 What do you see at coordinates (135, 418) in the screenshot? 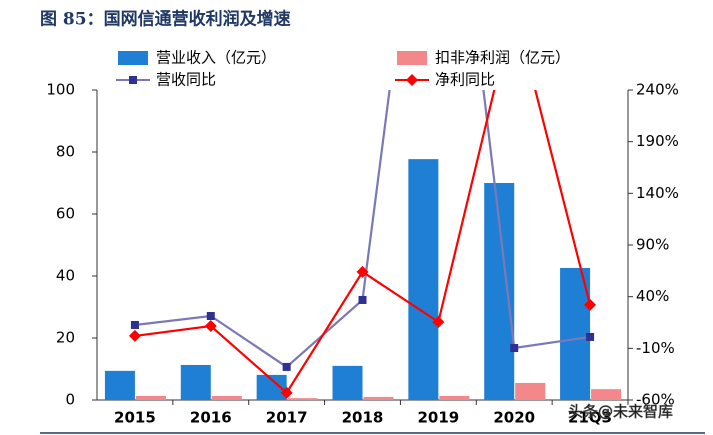
I see `x-tick-label: 2015` at bounding box center [135, 418].